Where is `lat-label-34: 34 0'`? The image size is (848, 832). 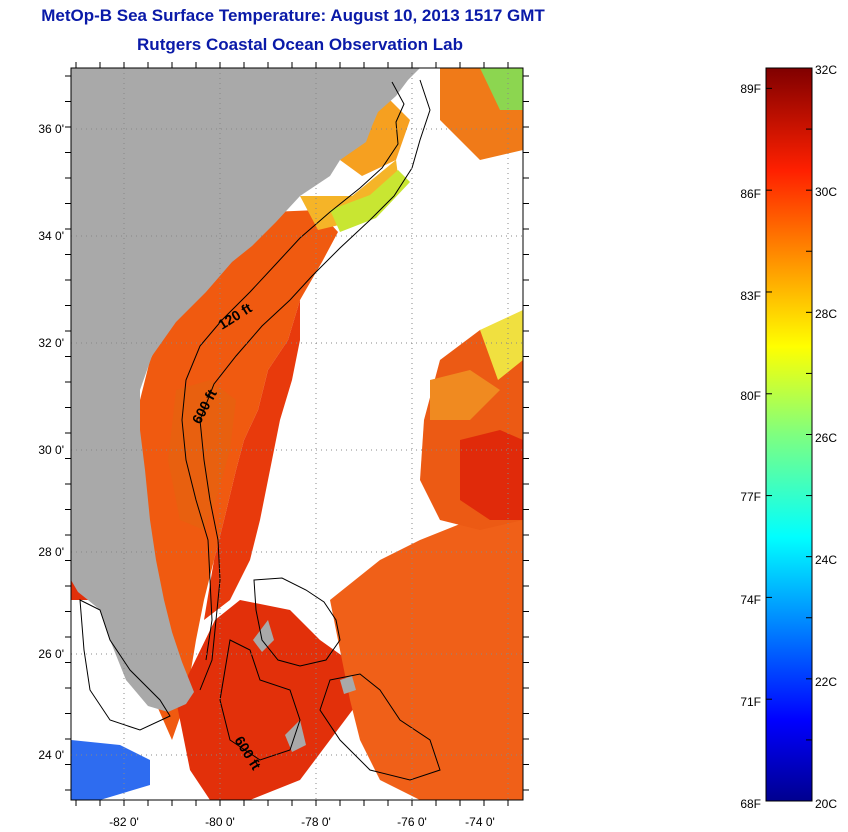
lat-label-34: 34 0' is located at coordinates (51, 236).